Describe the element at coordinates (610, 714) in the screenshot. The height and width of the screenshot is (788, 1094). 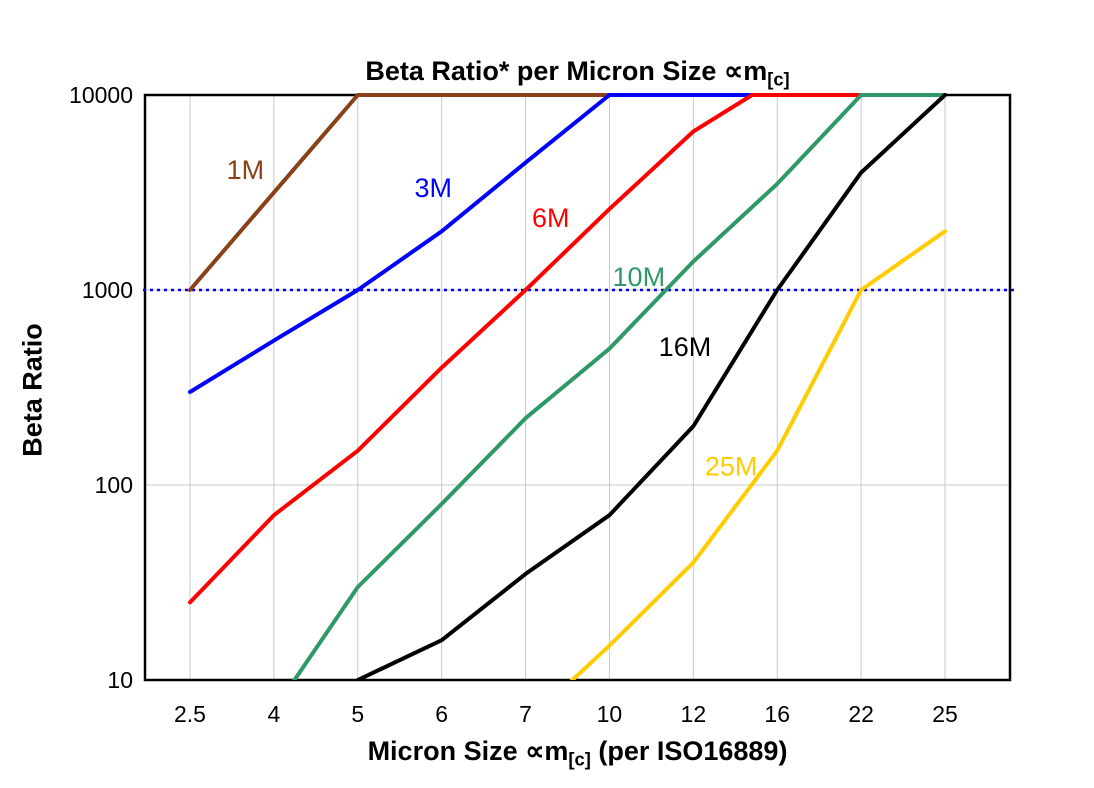
I see `x-tick-label-10: 10` at that location.